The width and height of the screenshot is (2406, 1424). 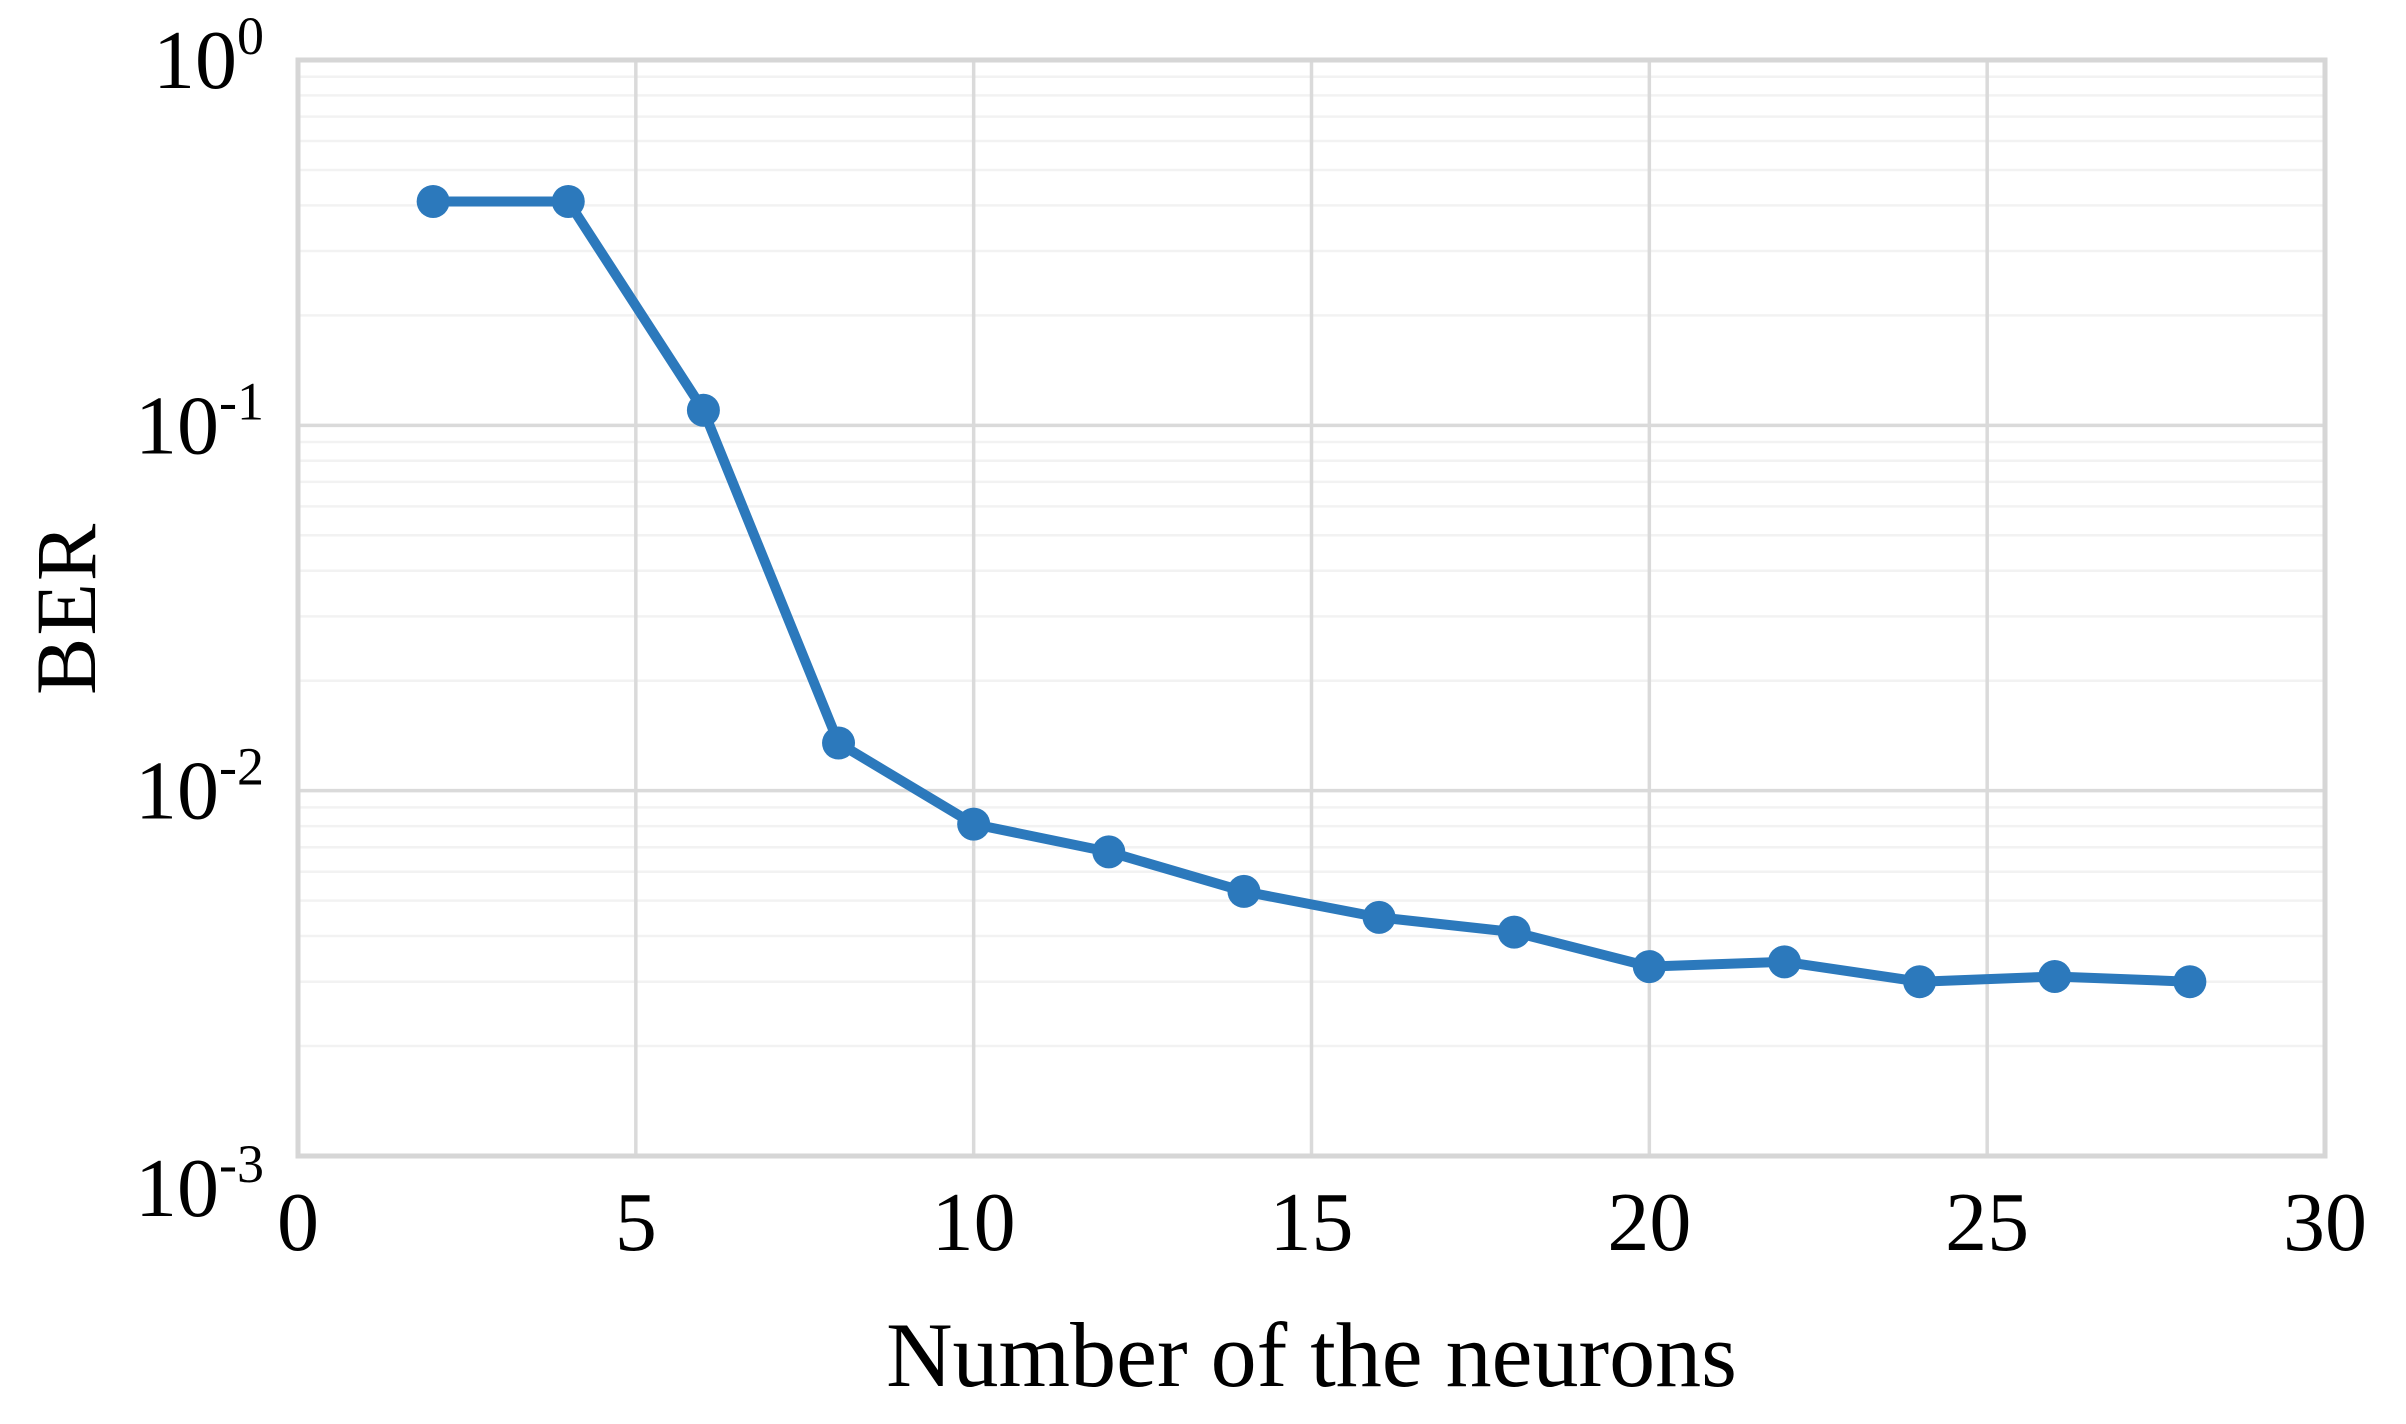 I want to click on x-tick-label: 15, so click(x=1312, y=1222).